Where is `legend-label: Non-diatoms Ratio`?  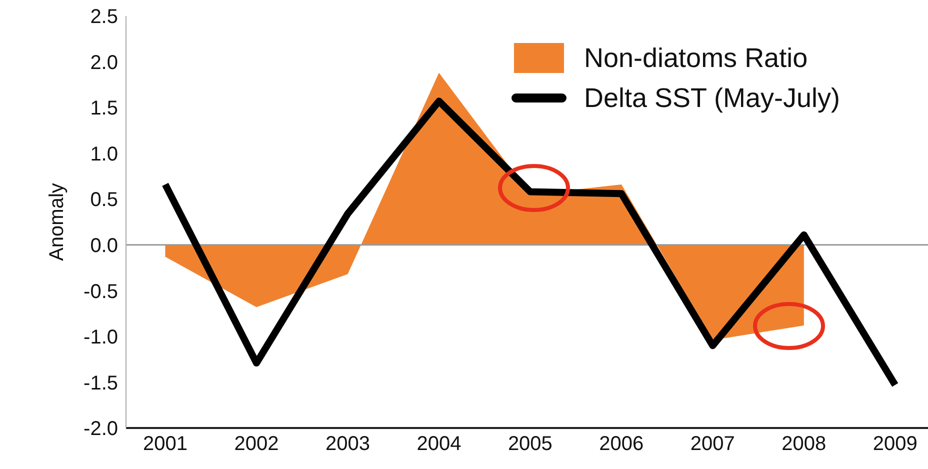 legend-label: Non-diatoms Ratio is located at coordinates (696, 58).